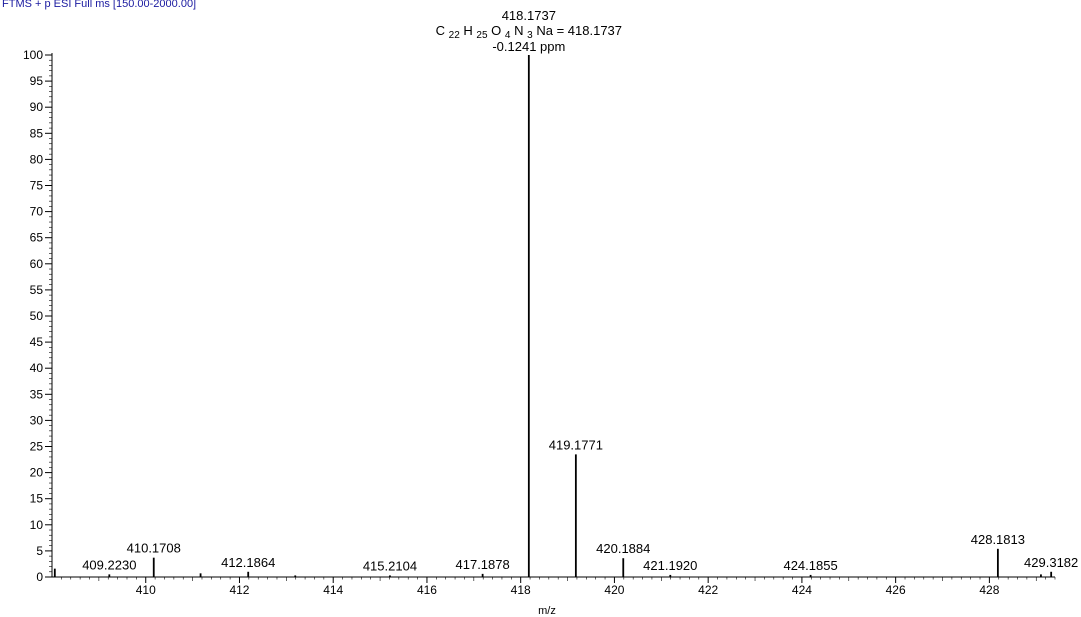 Image resolution: width=1081 pixels, height=617 pixels. Describe the element at coordinates (37, 81) in the screenshot. I see `y-tick-label: 95` at that location.